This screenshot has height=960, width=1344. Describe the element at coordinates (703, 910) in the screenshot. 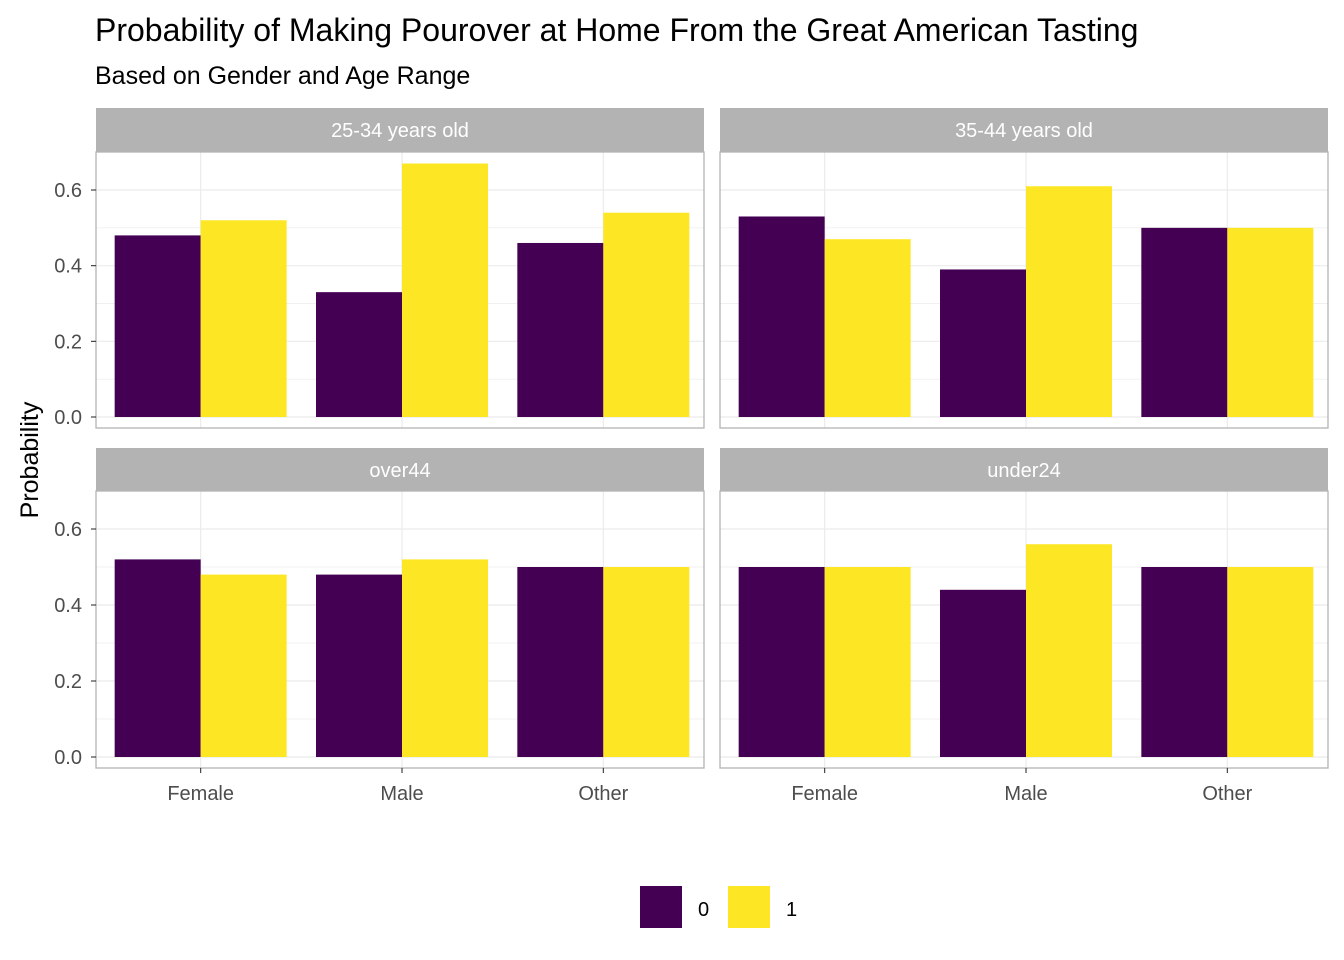

I see `legend-label: 0` at that location.